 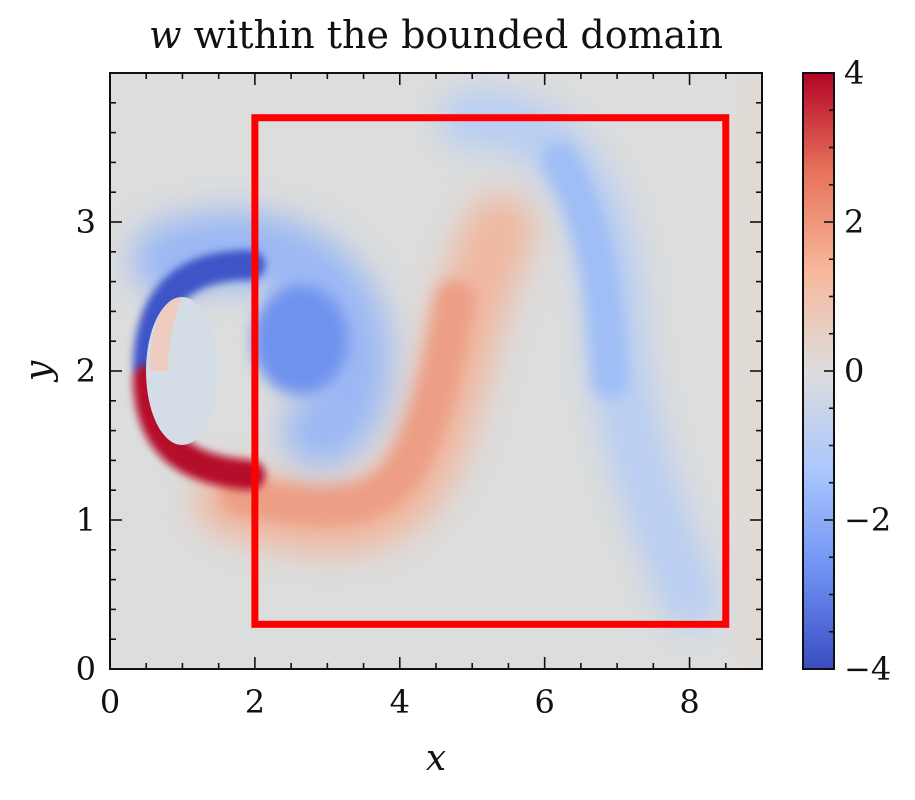 I want to click on y-axis-label: y, so click(x=38, y=371).